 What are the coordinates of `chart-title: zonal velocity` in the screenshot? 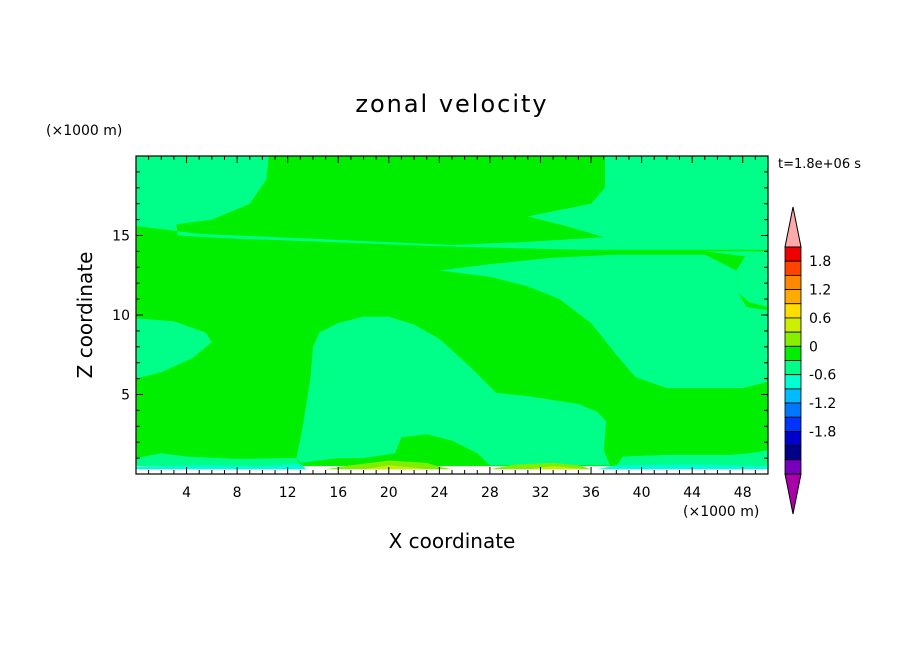 It's located at (451, 104).